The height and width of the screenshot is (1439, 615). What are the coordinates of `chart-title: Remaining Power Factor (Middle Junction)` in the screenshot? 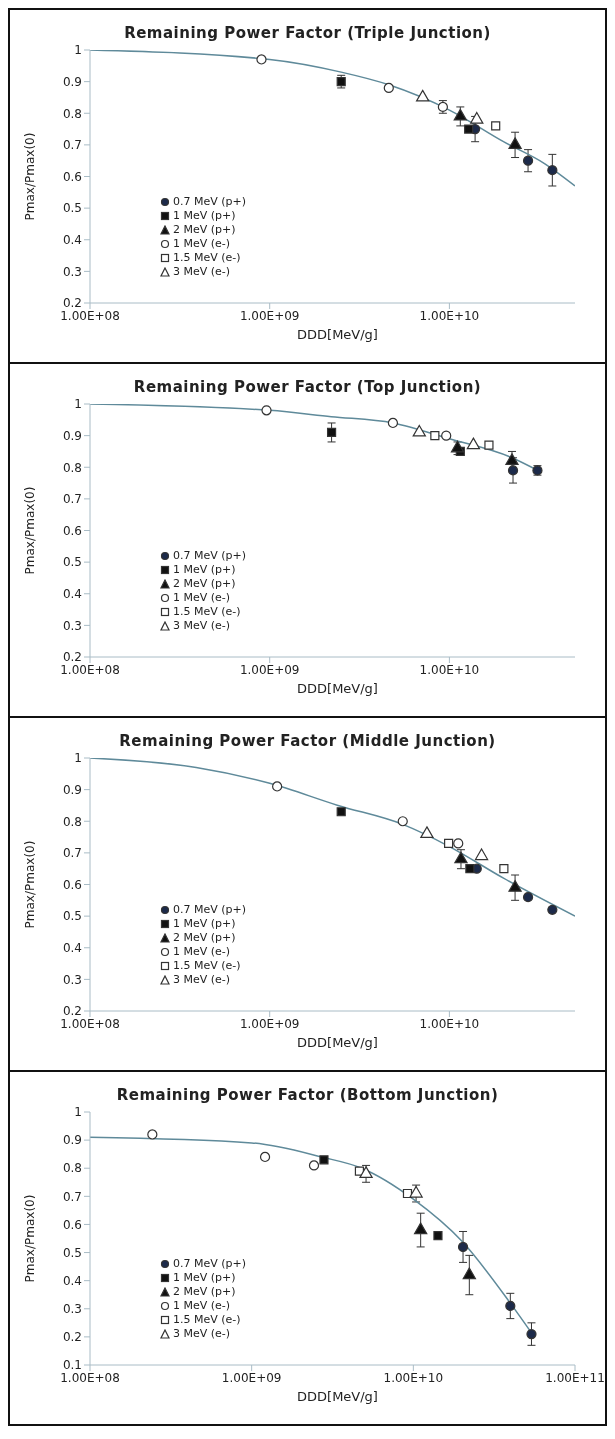 It's located at (307, 740).